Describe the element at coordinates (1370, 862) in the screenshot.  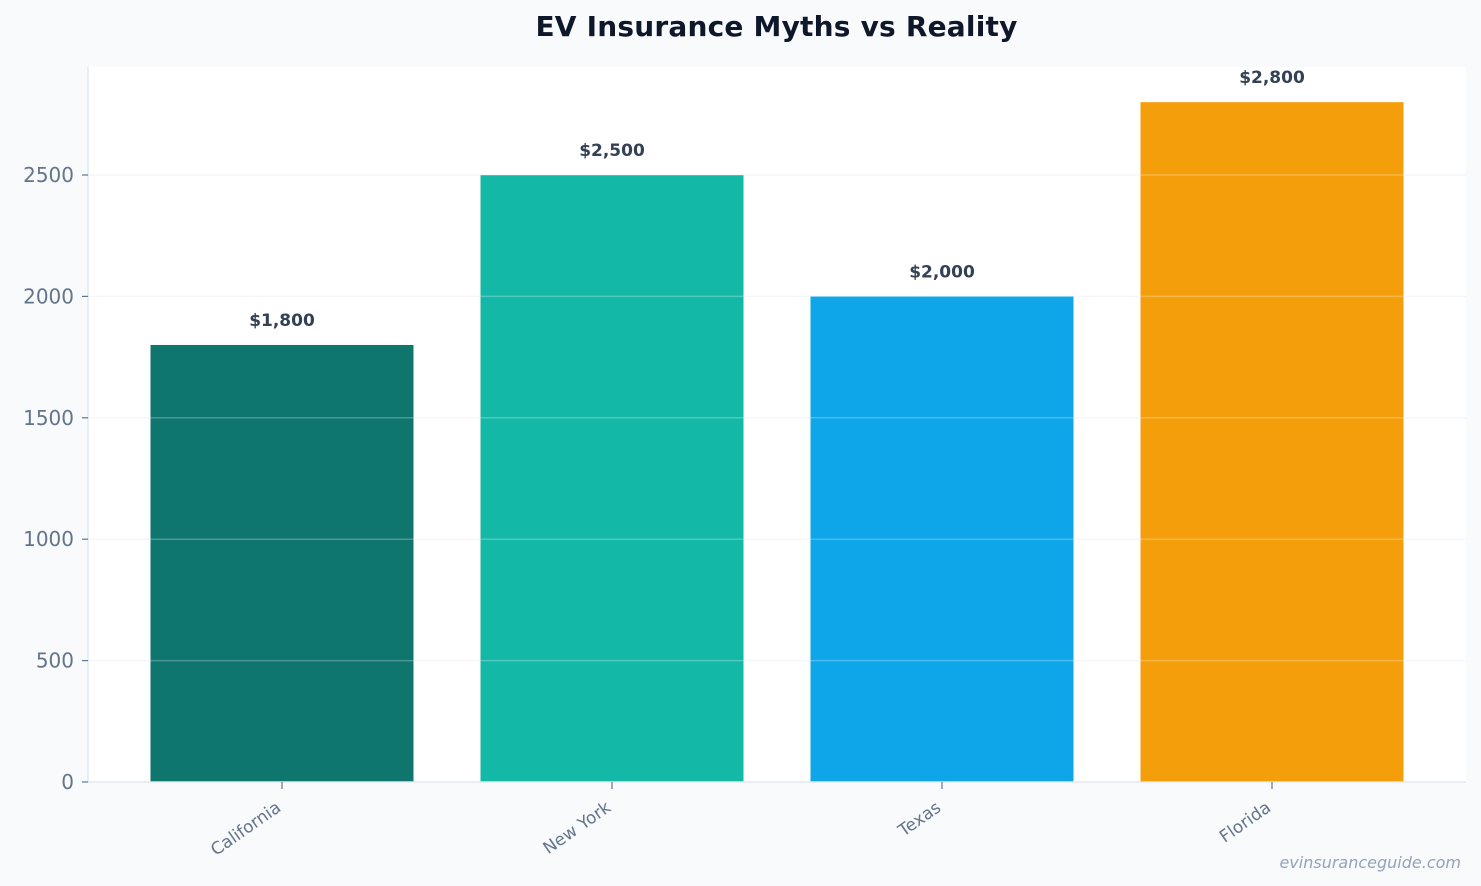
I see `watermark: evinsuranceguide.com` at that location.